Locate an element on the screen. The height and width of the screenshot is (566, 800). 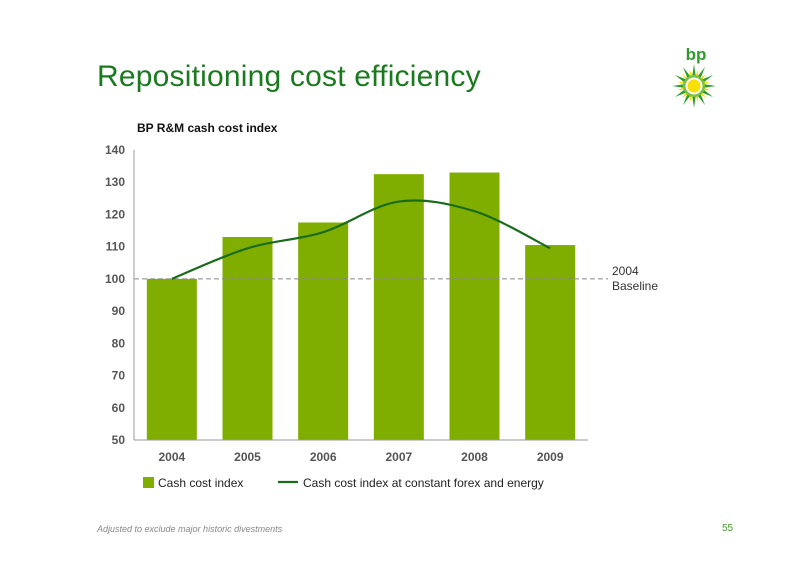
y-tick-label: 130 is located at coordinates (115, 182).